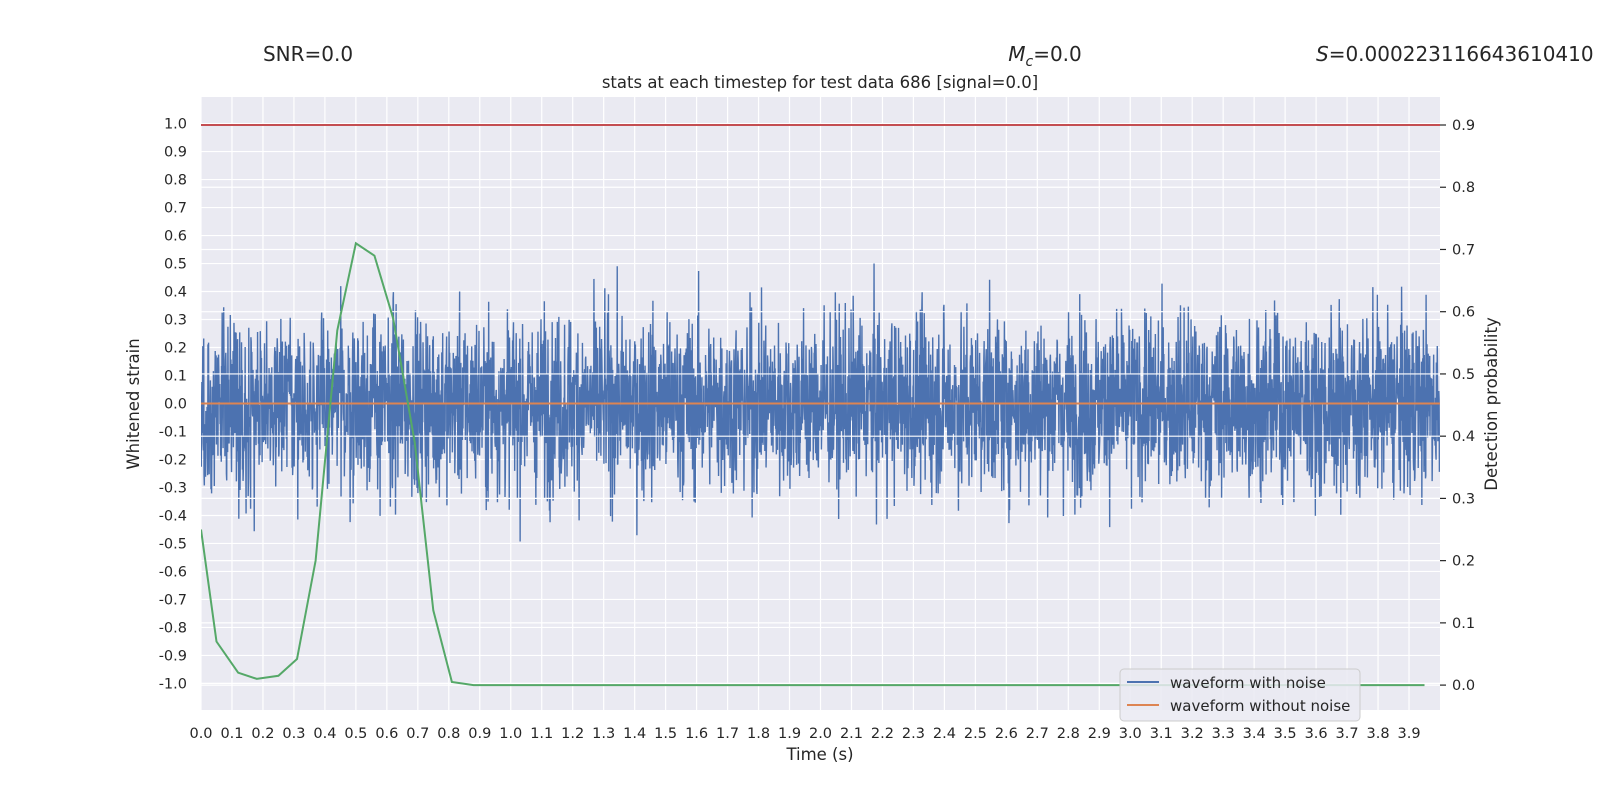 This screenshot has width=1600, height=800. Describe the element at coordinates (1463, 250) in the screenshot. I see `y2-tick-label: 0.7` at that location.